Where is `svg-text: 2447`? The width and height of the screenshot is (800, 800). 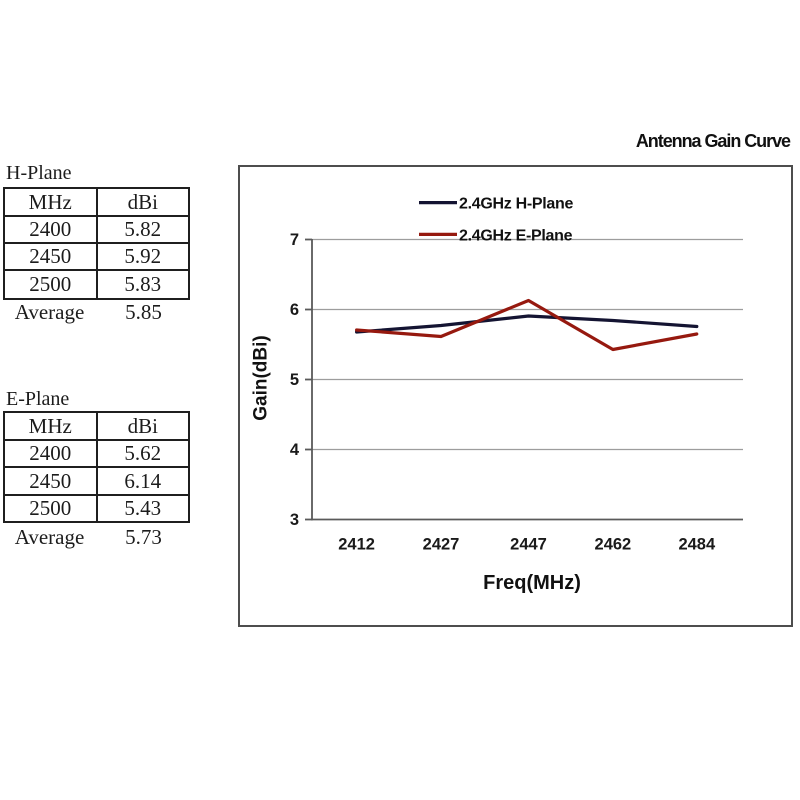 svg-text: 2447 is located at coordinates (528, 545).